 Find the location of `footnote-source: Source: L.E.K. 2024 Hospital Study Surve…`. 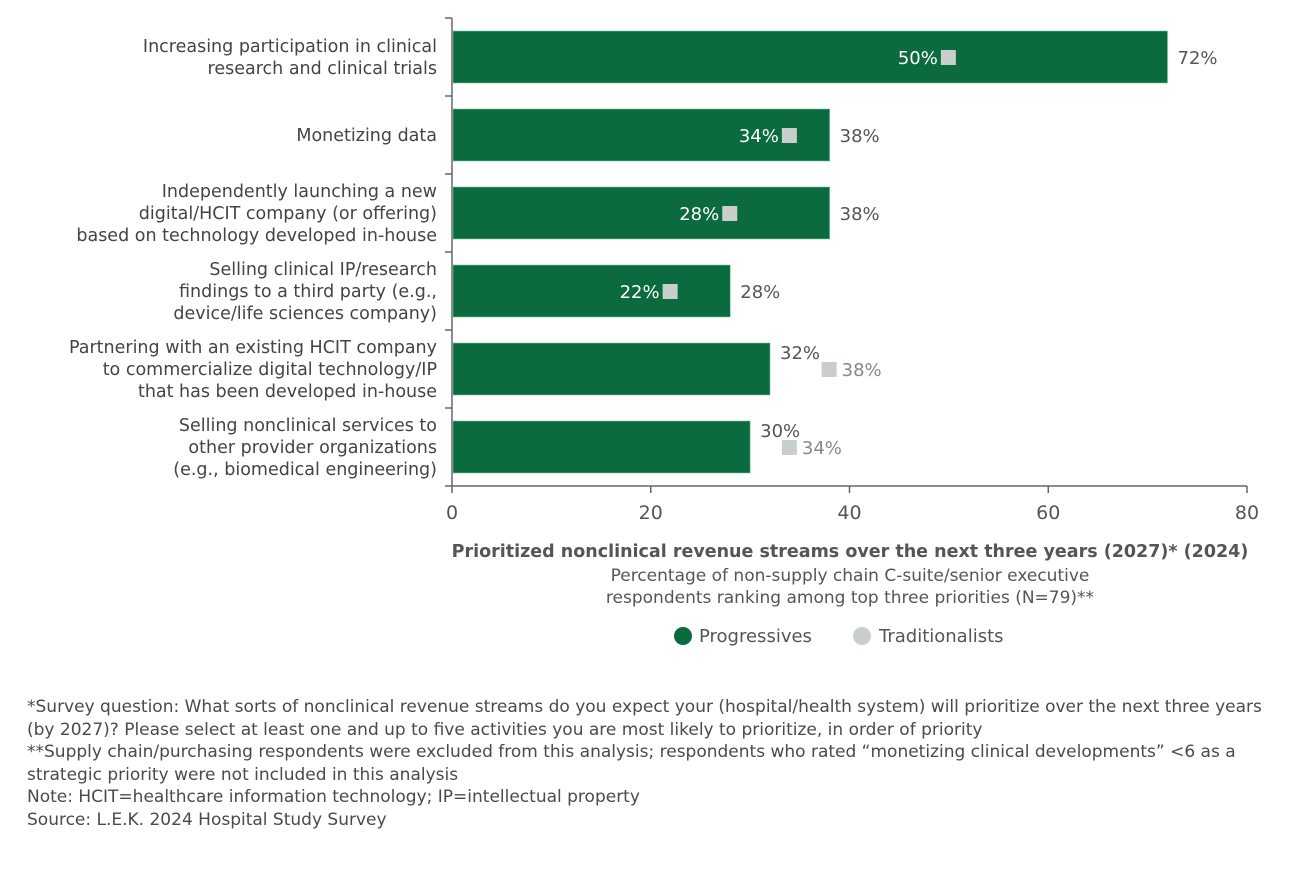

footnote-source: Source: L.E.K. 2024 Hospital Study Surve… is located at coordinates (207, 819).